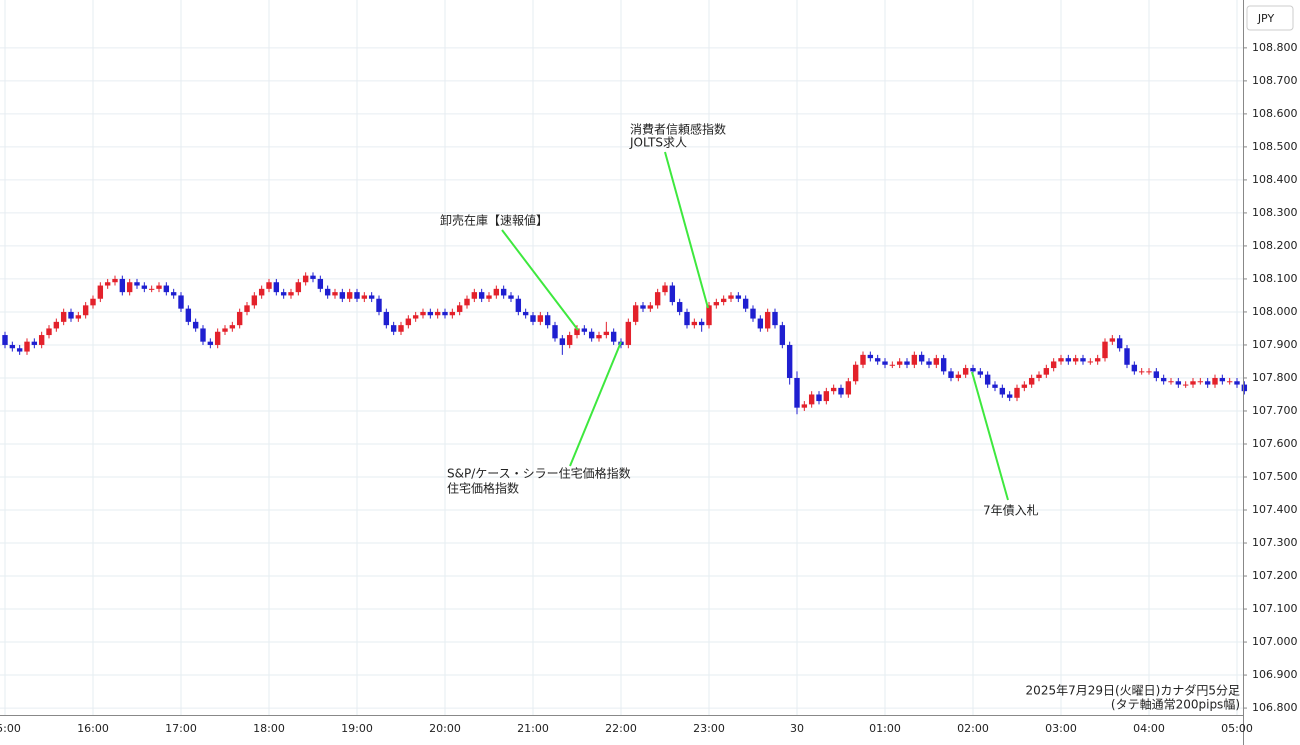 The height and width of the screenshot is (745, 1300). I want to click on annotation: 卸売在庫【速報値】, so click(494, 220).